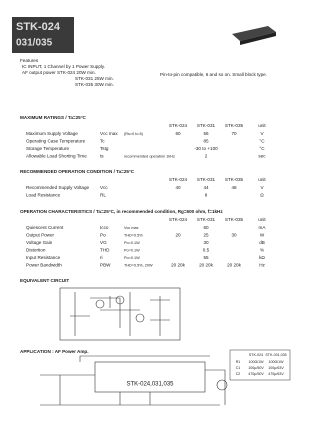  I want to click on features-heading: Features, so click(29, 60).